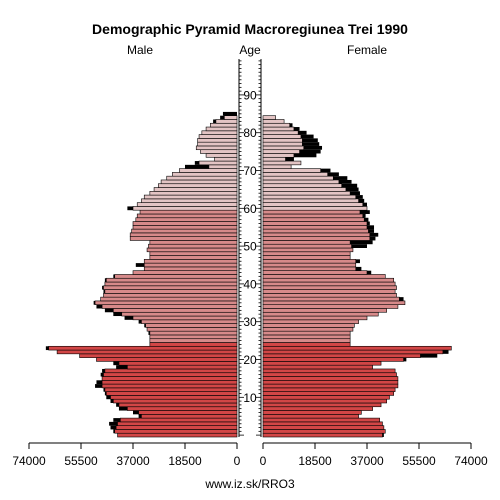  I want to click on age-tick-label: 80, so click(250, 133).